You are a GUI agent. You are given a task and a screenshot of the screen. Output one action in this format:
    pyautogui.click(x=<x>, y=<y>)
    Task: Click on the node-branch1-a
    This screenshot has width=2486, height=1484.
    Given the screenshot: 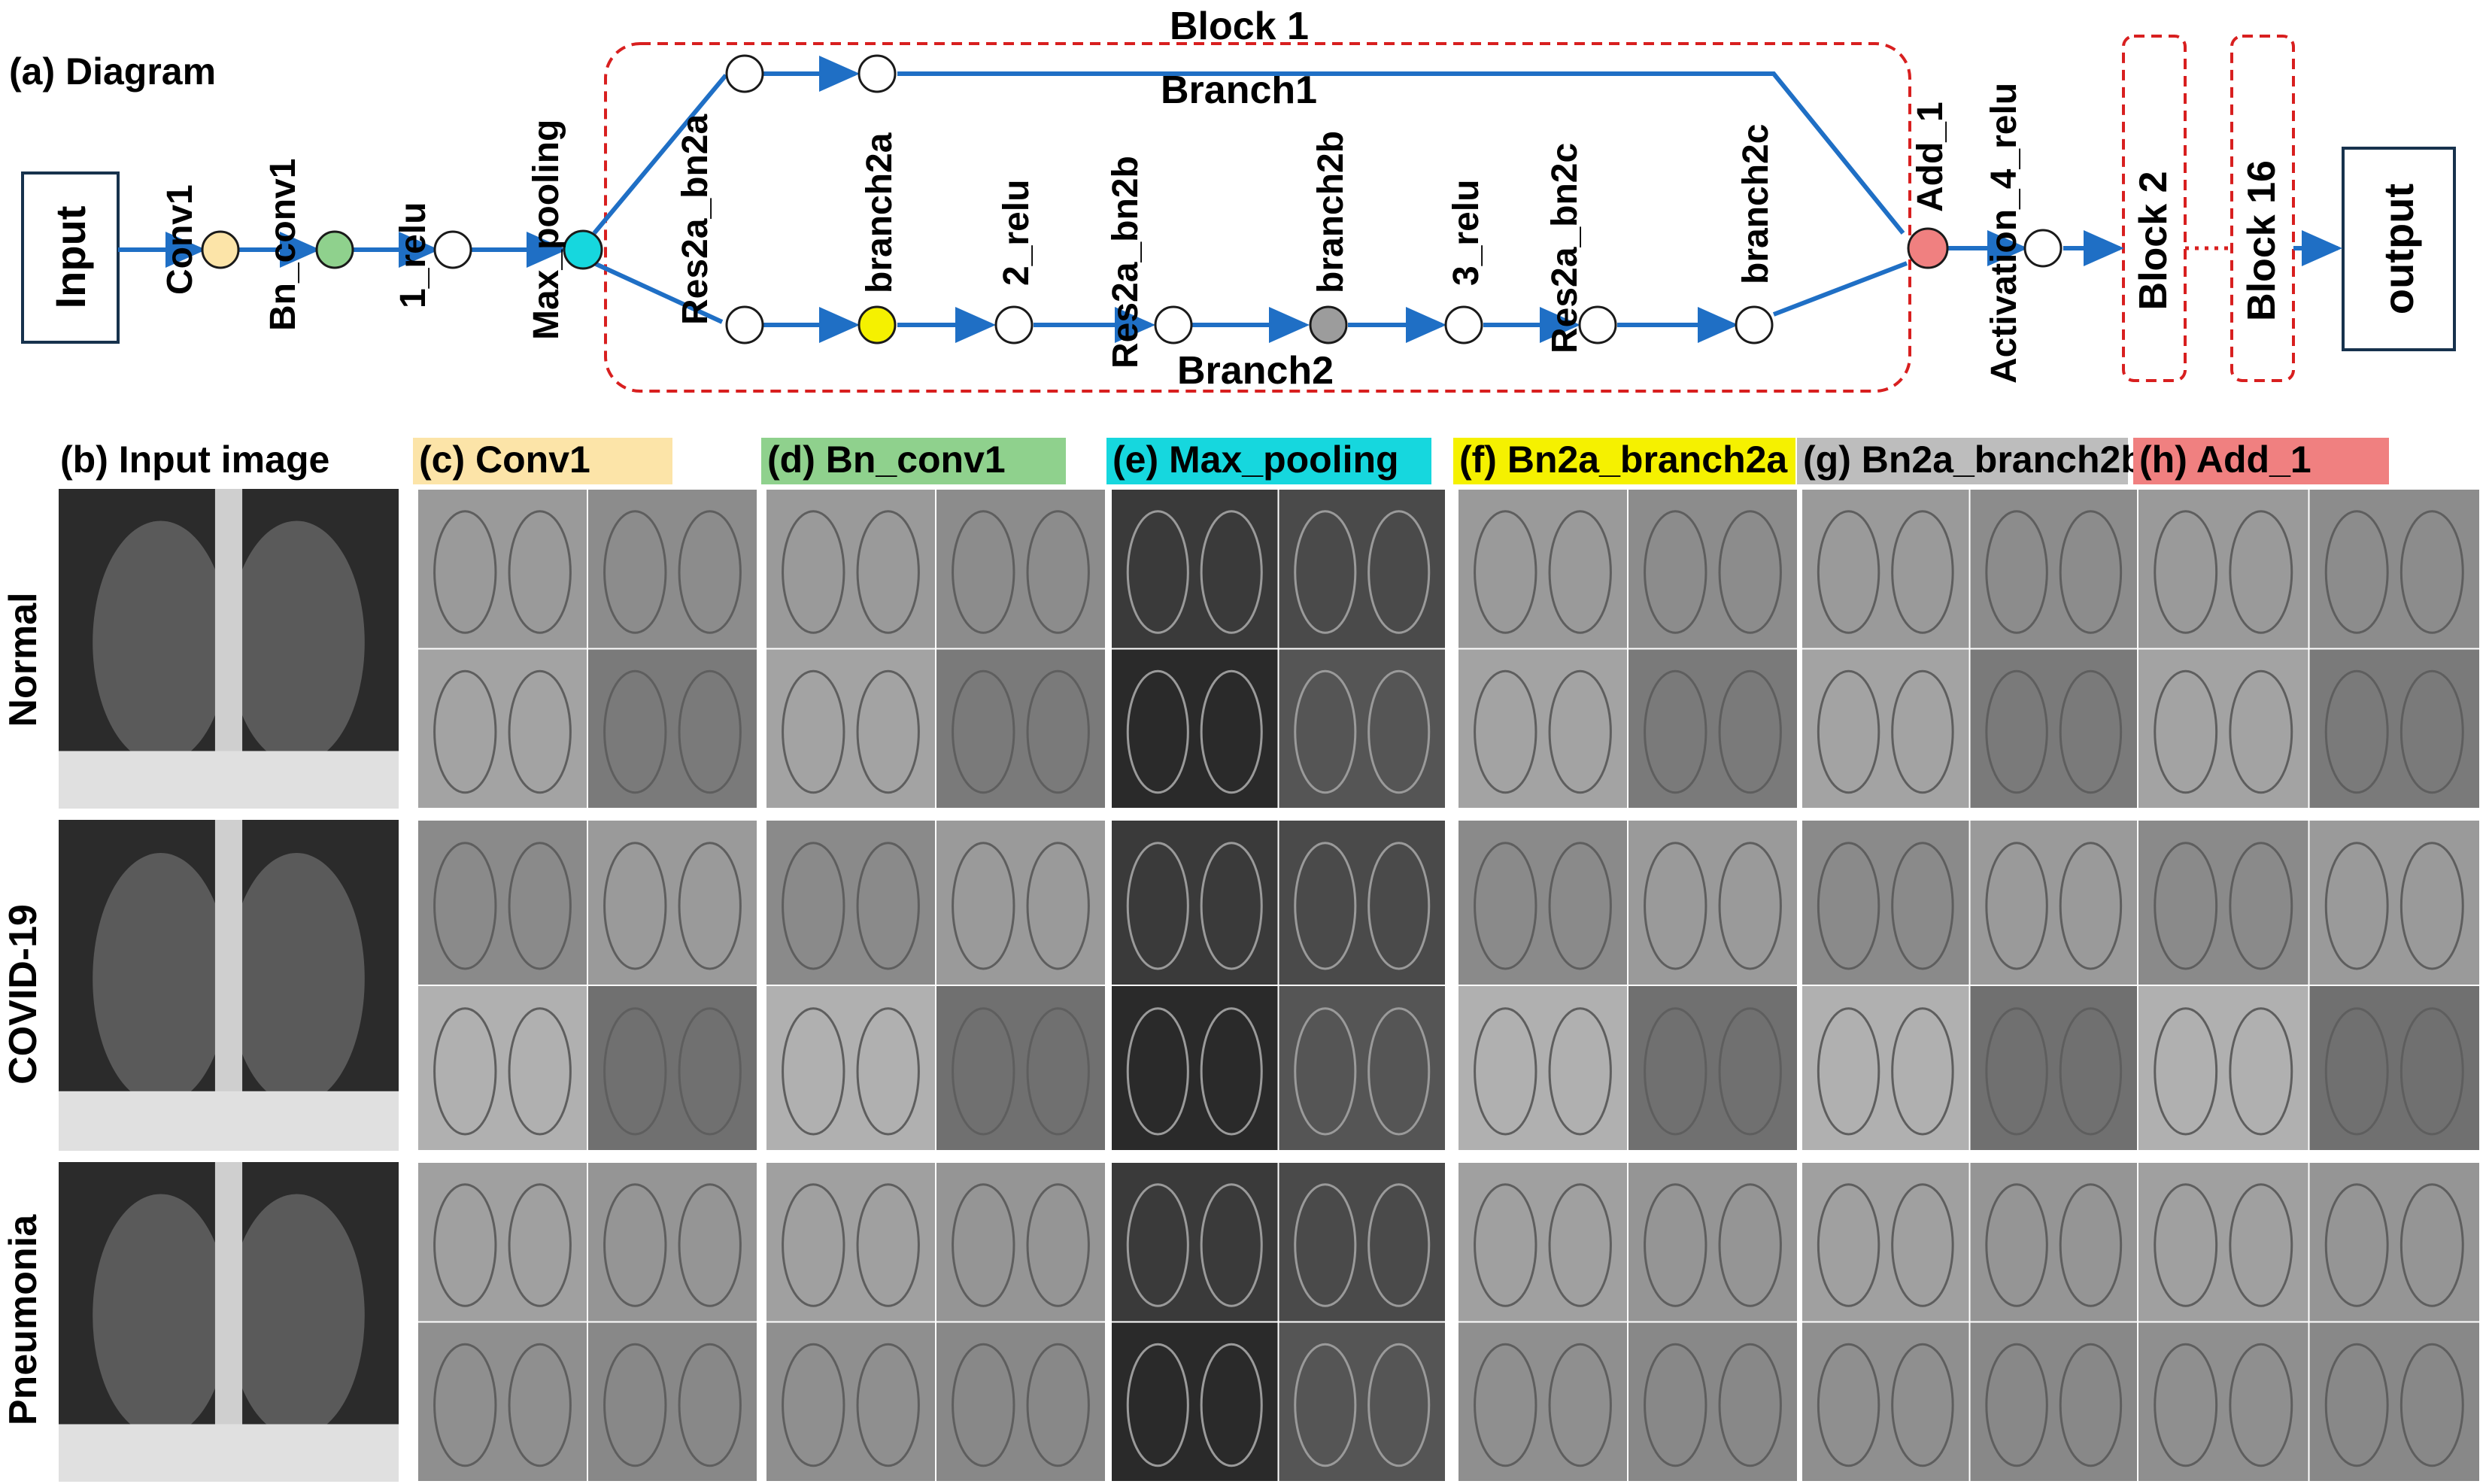 What is the action you would take?
    pyautogui.click(x=744, y=73)
    